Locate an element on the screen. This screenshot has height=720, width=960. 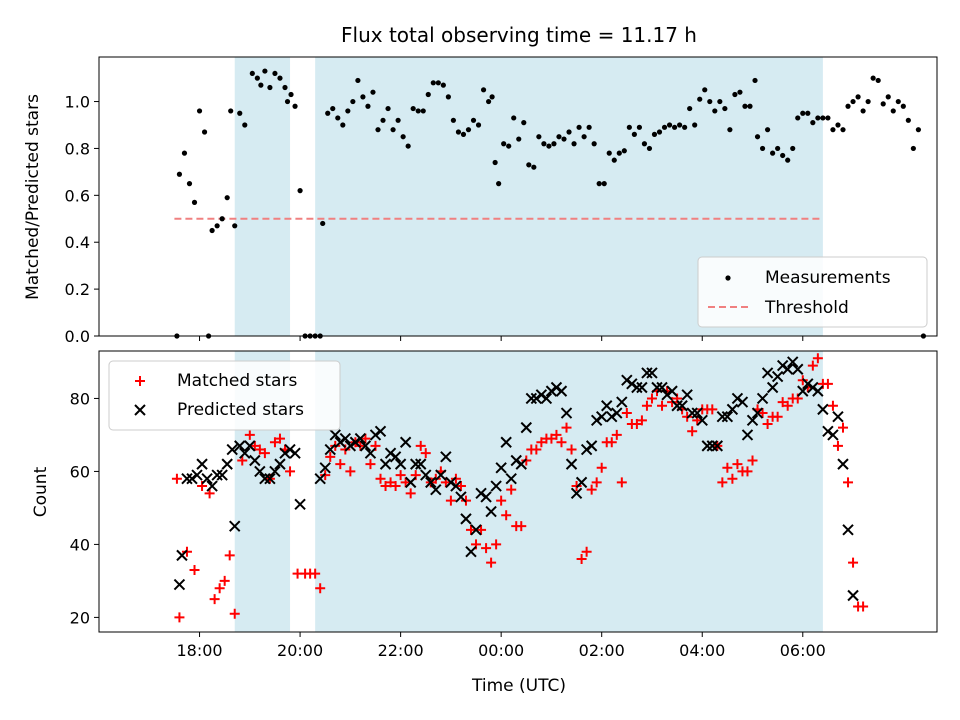
legend-label-predicted: Predicted stars is located at coordinates (240, 410).